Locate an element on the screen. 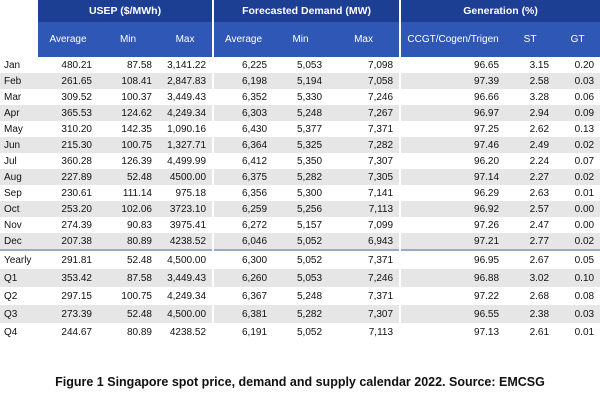 The height and width of the screenshot is (403, 600). row-label: Jan is located at coordinates (12, 65).